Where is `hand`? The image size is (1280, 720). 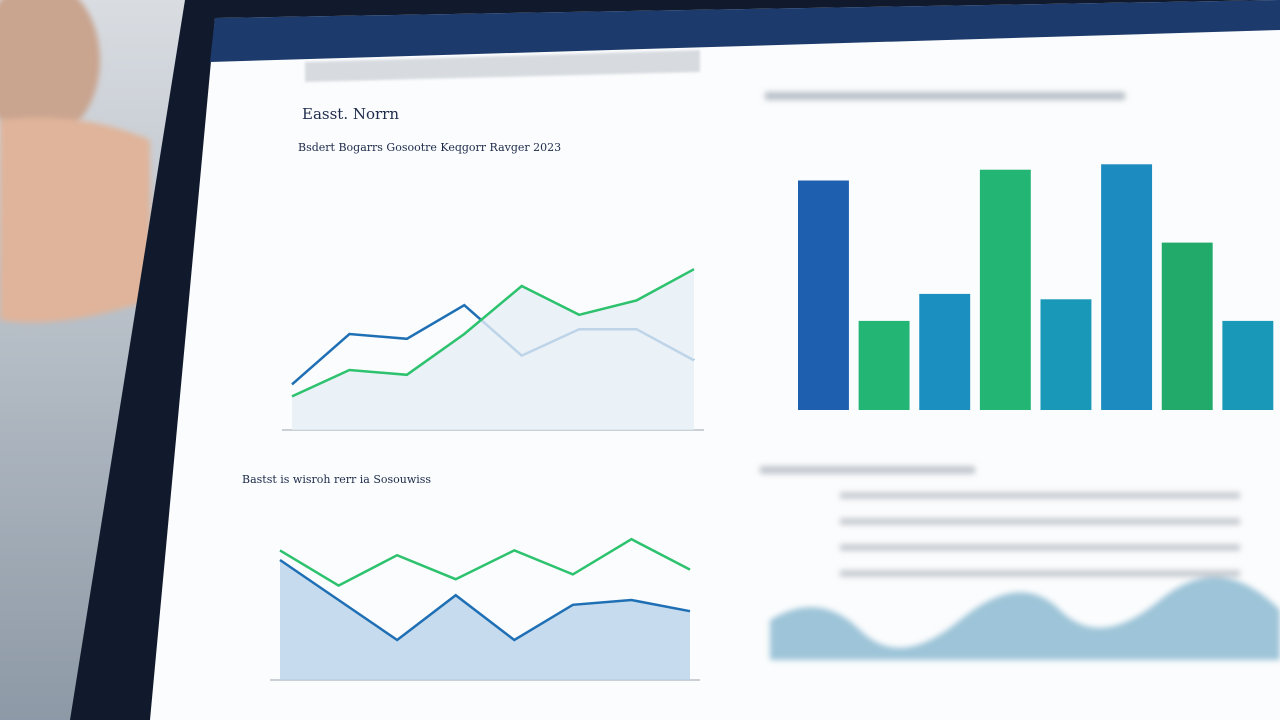 hand is located at coordinates (75, 220).